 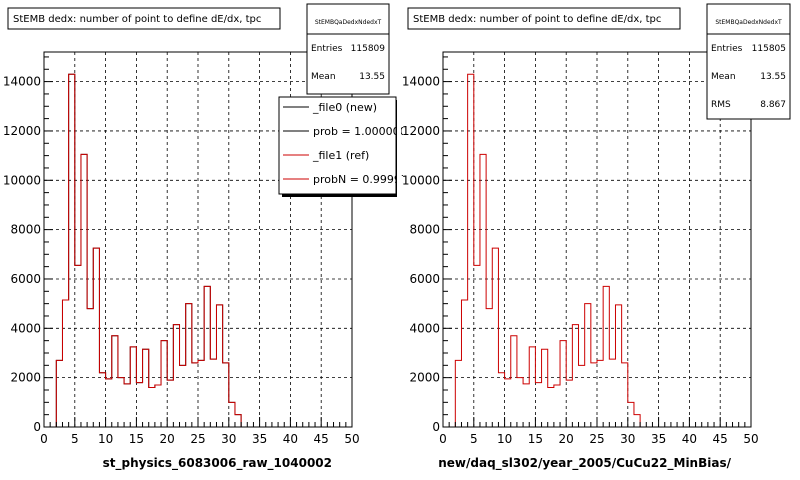 What do you see at coordinates (340, 155) in the screenshot?
I see `legend-label: _file1 (ref)` at bounding box center [340, 155].